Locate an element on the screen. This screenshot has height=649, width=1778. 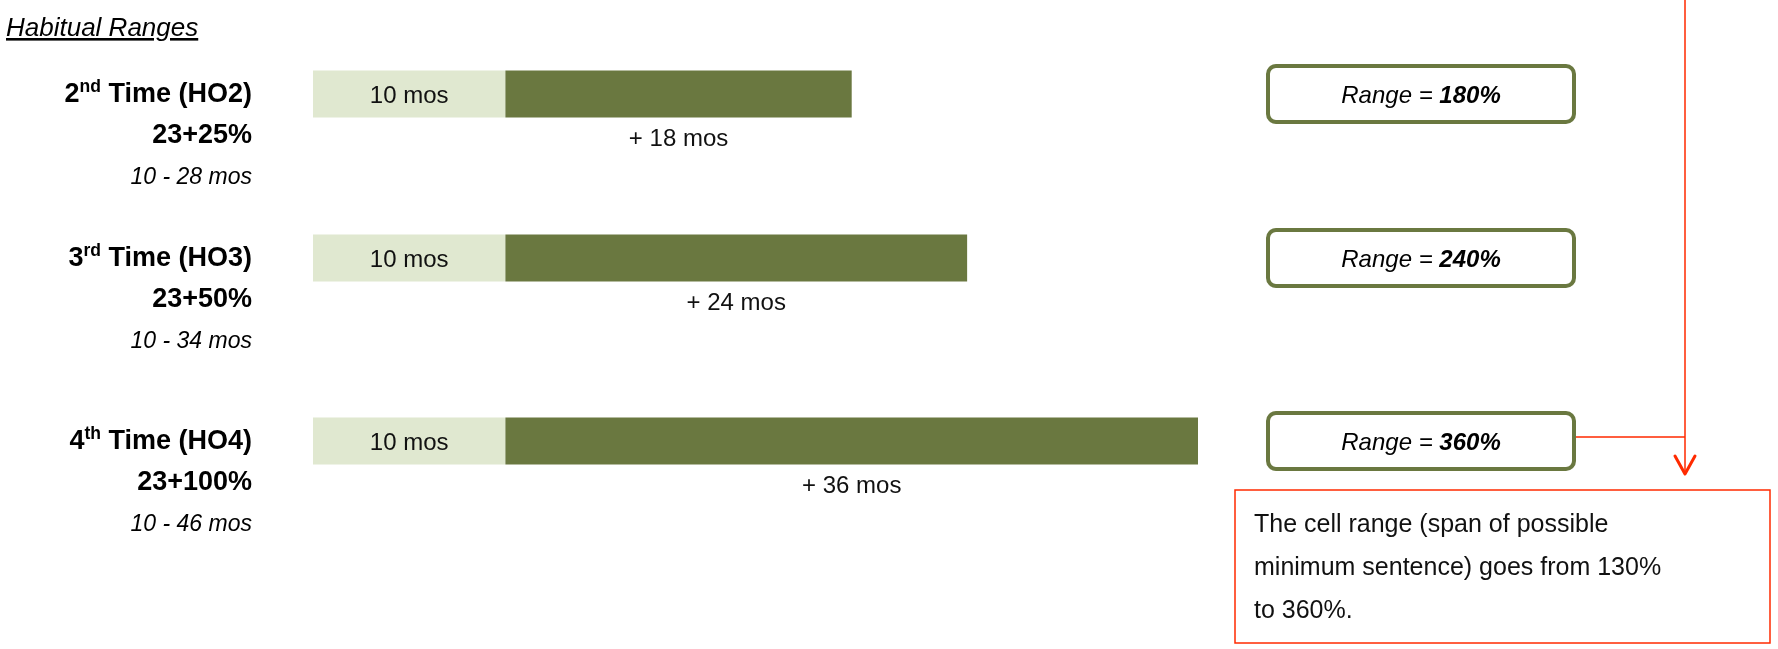
y-tick-label: 4$^{th}$ Time (HO4) 23+100% 10 - 46 mos is located at coordinates (161, 479).